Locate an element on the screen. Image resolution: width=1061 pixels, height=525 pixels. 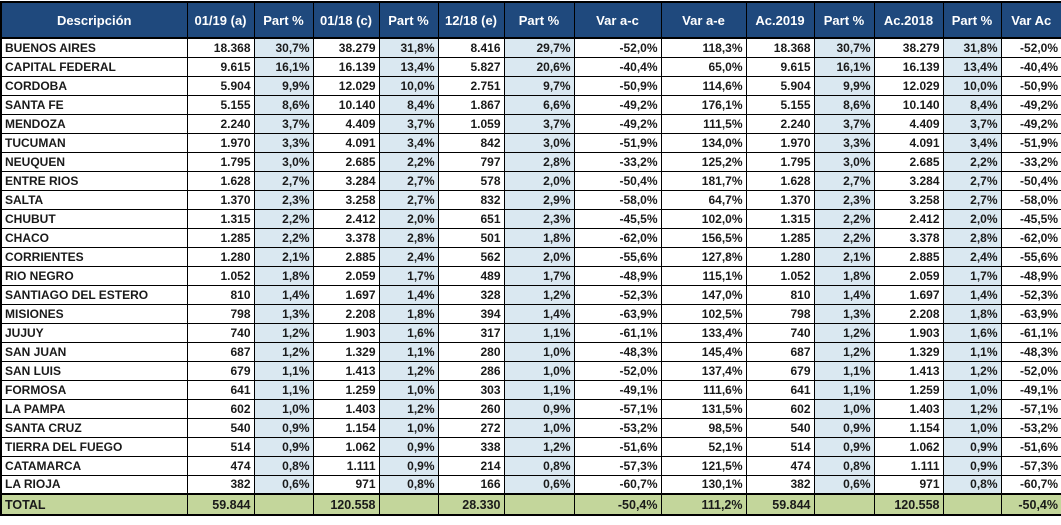
table-cell: 832 is located at coordinates (471, 199).